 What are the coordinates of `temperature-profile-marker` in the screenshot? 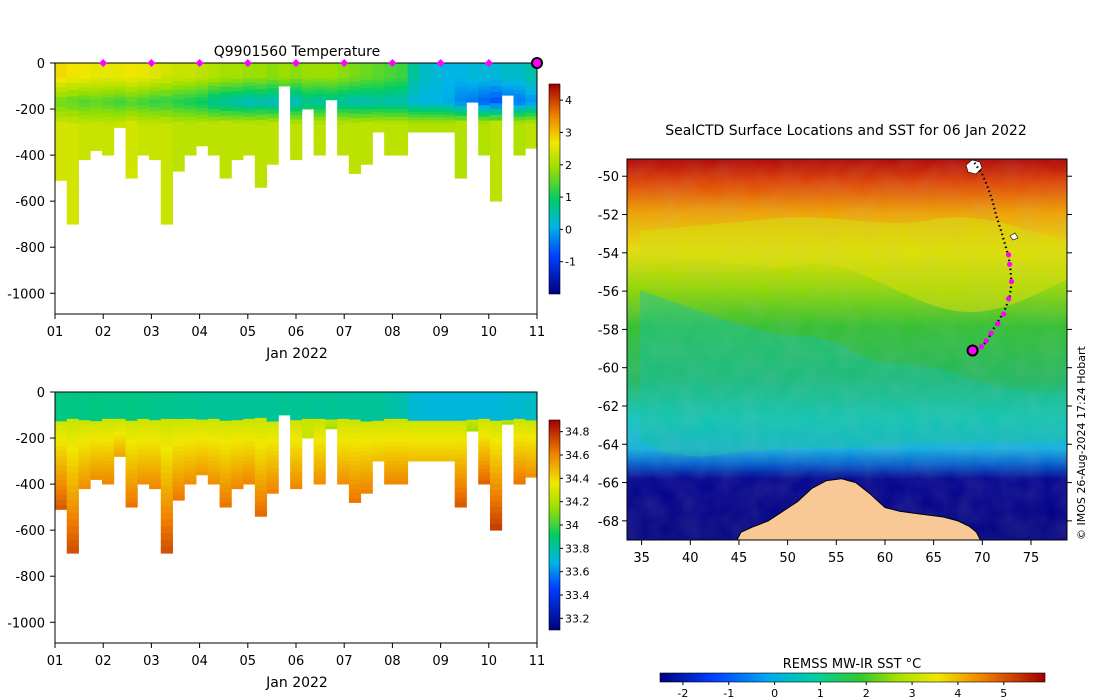 It's located at (488, 63).